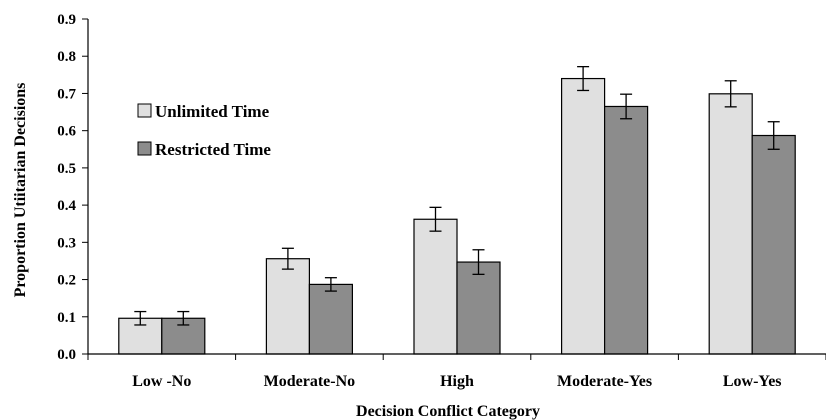 The image size is (826, 420). I want to click on y-tick-label: 0.3, so click(66, 243).